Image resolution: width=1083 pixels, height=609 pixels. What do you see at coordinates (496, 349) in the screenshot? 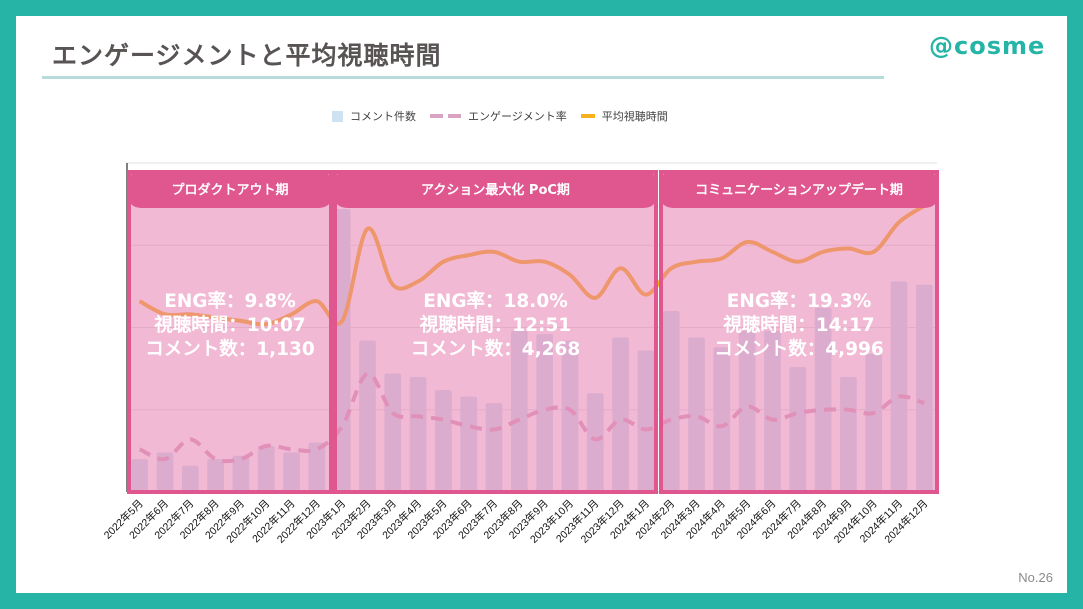
I see `period-stat: コメント数：4,268` at bounding box center [496, 349].